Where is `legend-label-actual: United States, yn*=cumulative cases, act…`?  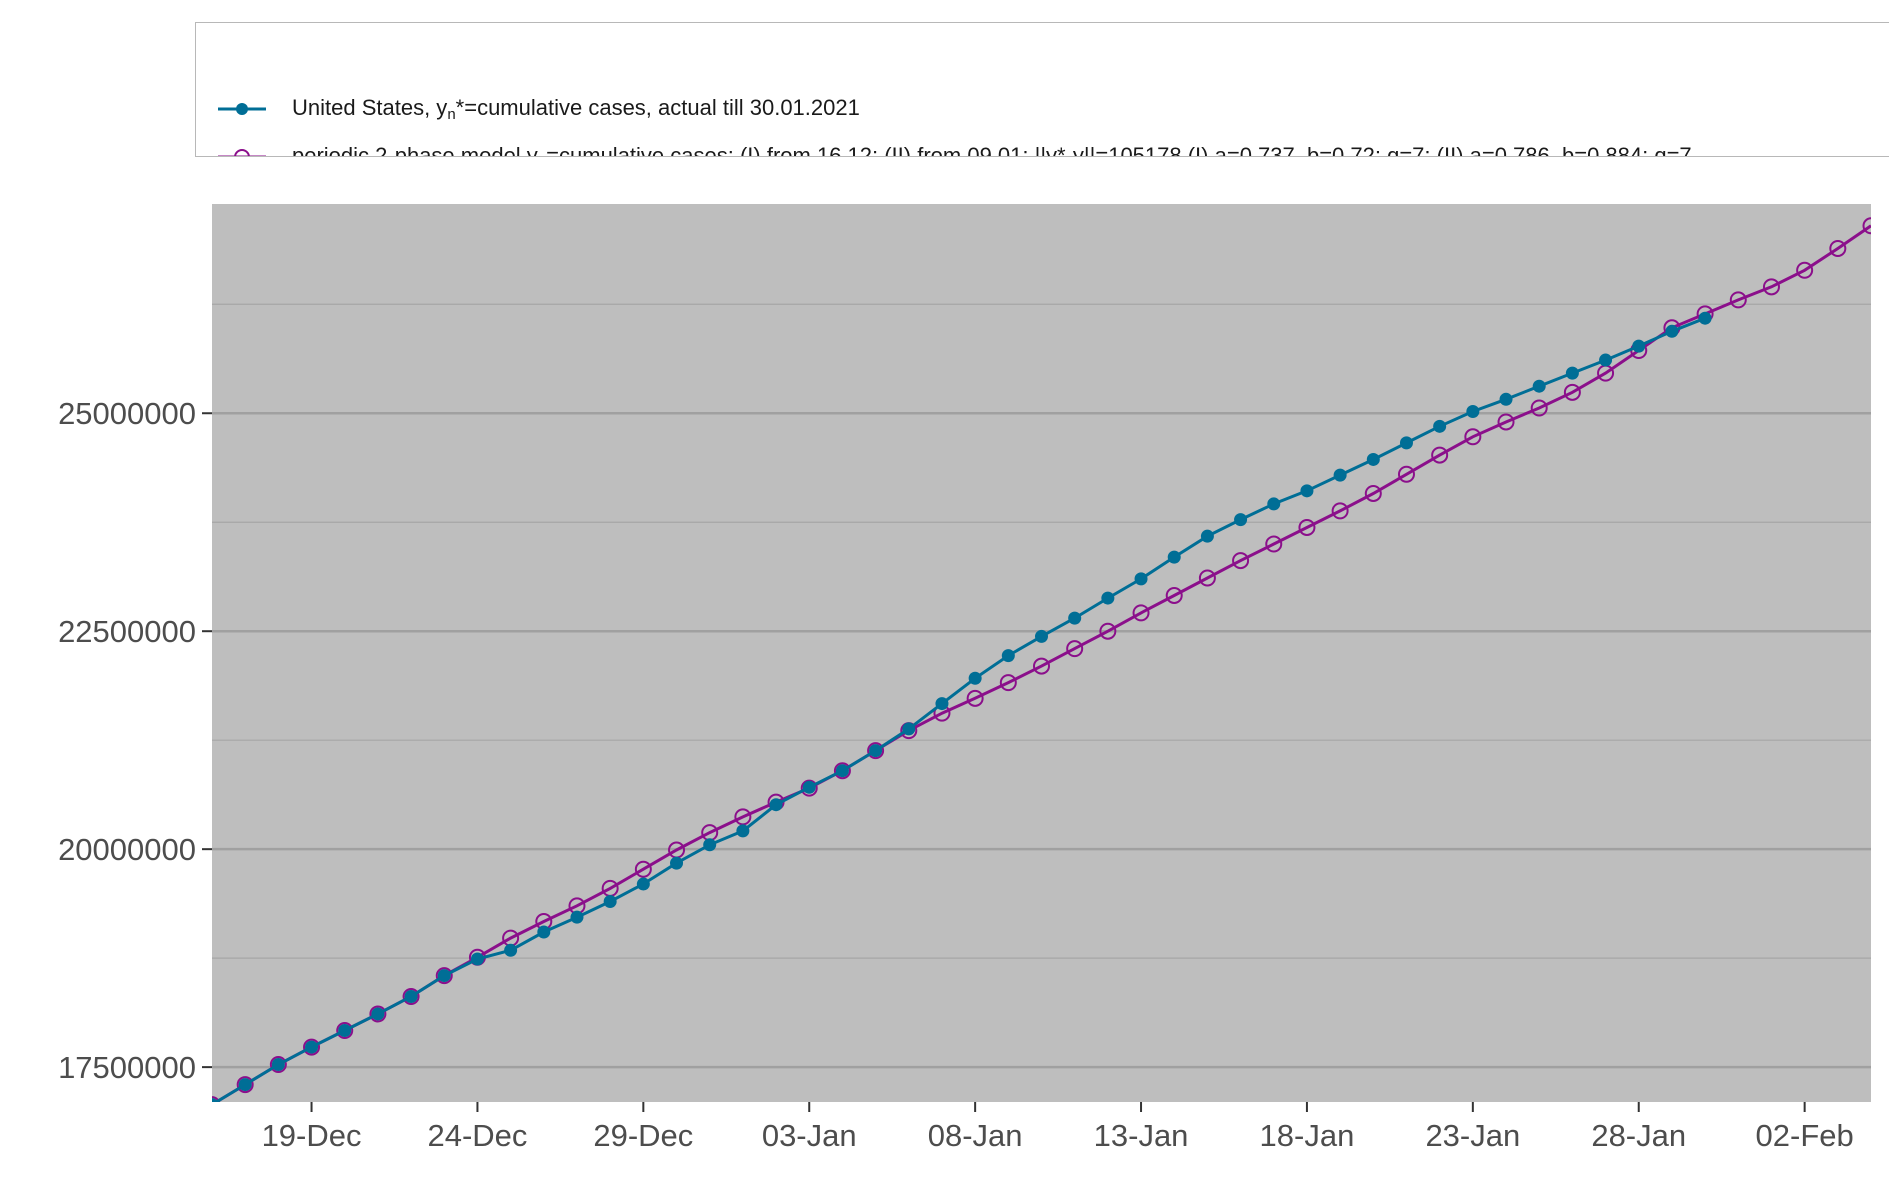
legend-label-actual: United States, yn*=cumulative cases, act… is located at coordinates (576, 109).